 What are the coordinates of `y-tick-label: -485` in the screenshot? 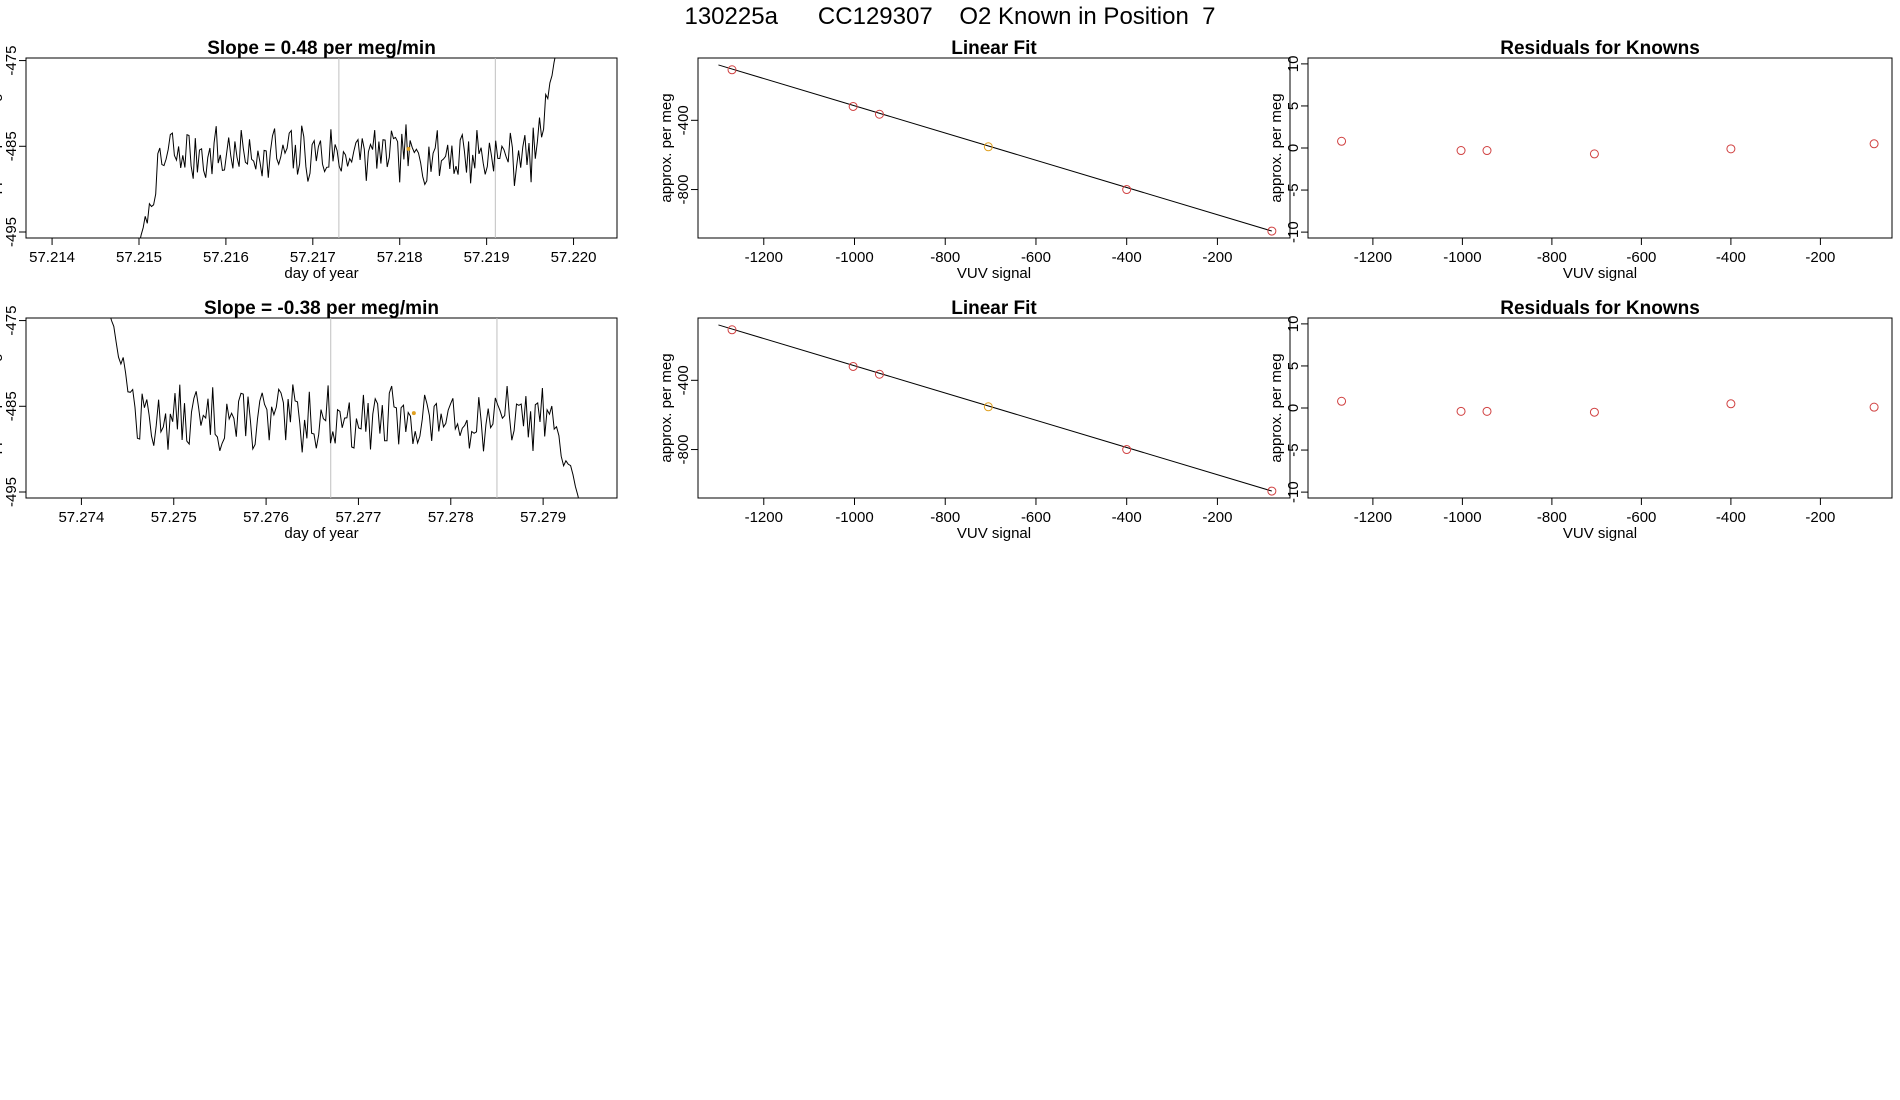 It's located at (11, 406).